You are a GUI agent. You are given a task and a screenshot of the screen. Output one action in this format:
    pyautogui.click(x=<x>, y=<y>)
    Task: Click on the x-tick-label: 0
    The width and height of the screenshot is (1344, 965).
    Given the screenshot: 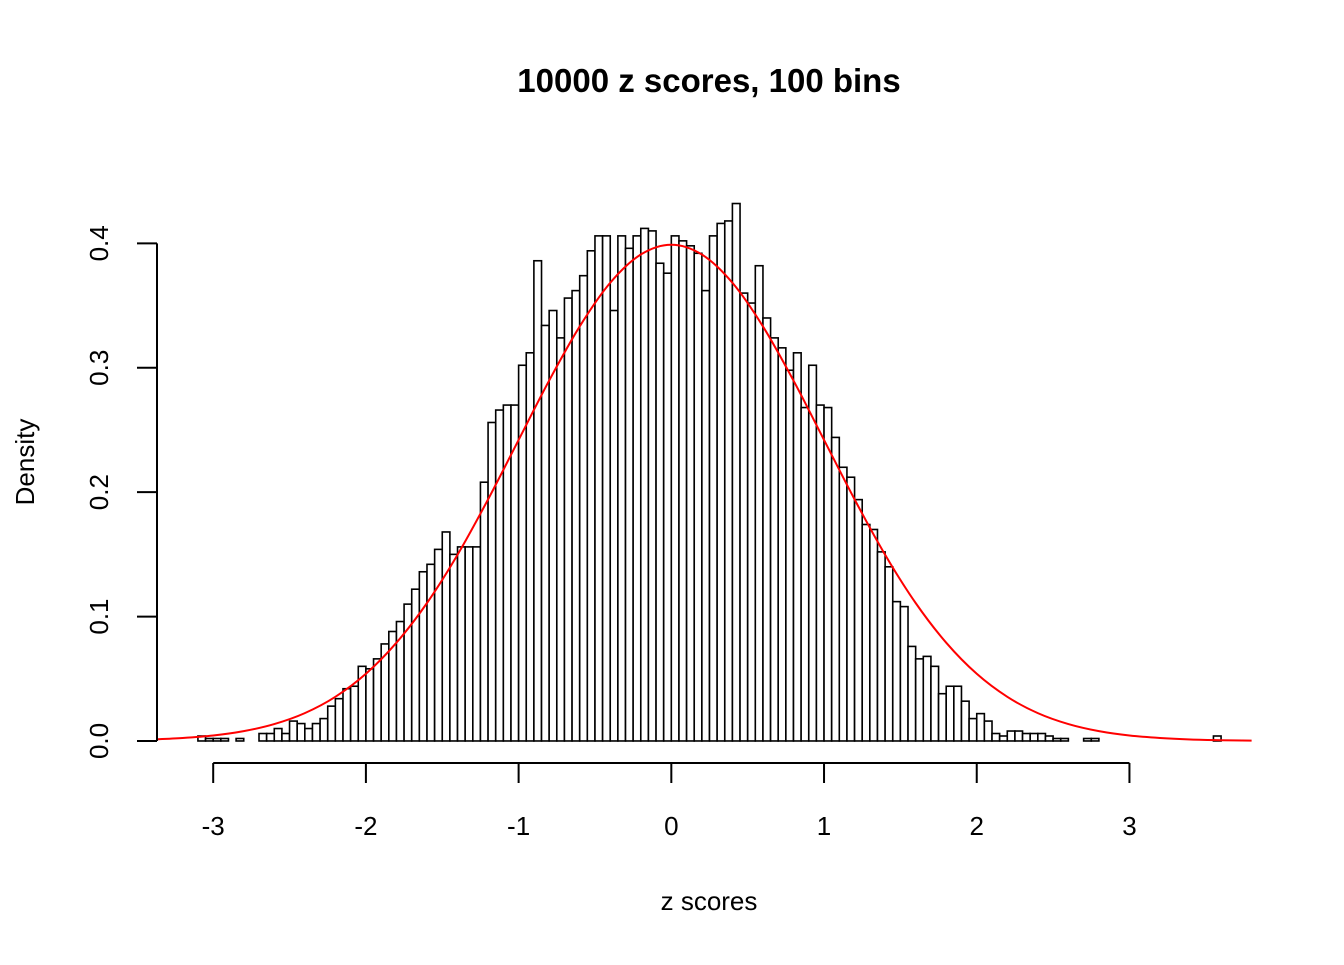 What is the action you would take?
    pyautogui.click(x=671, y=826)
    